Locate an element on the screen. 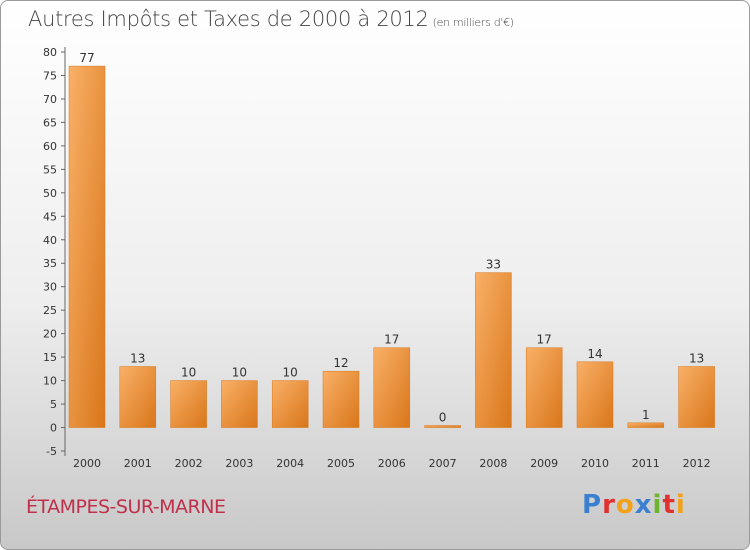 The height and width of the screenshot is (550, 750). x-tick-label: 2007 is located at coordinates (443, 463).